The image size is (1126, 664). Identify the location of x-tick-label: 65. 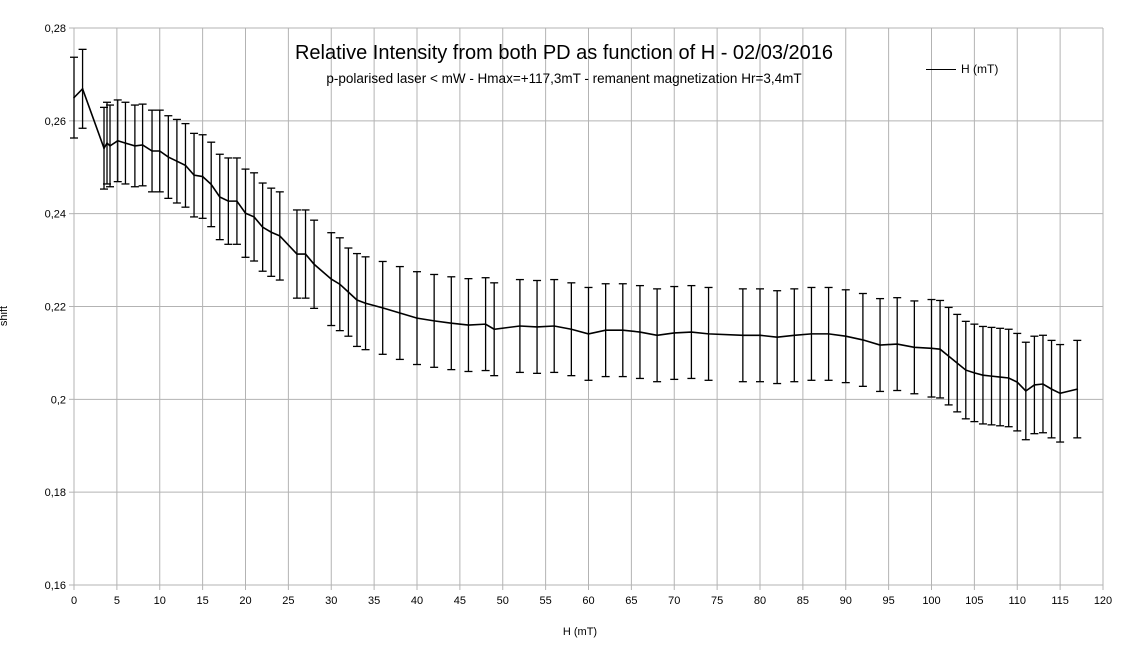
(631, 601).